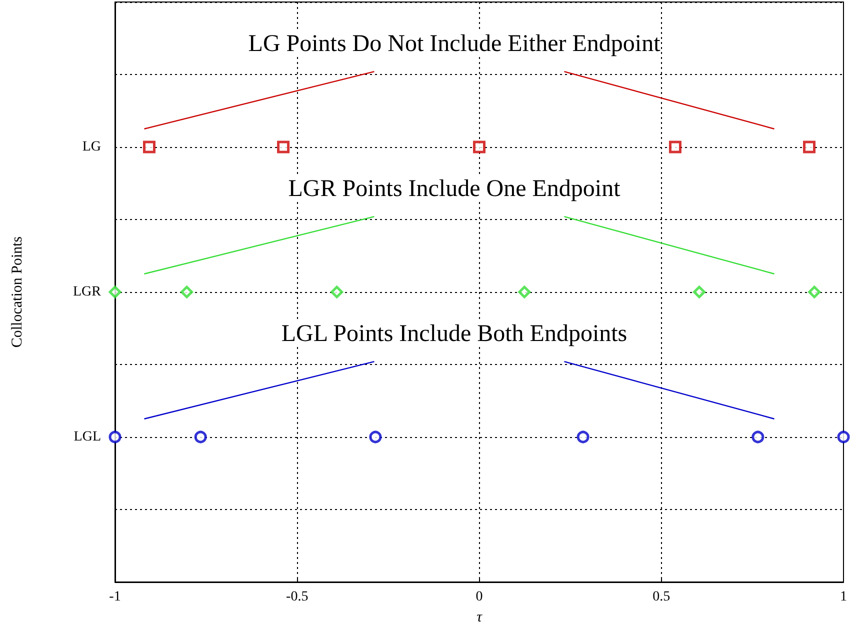  What do you see at coordinates (479, 597) in the screenshot?
I see `x-tick-label: 0` at bounding box center [479, 597].